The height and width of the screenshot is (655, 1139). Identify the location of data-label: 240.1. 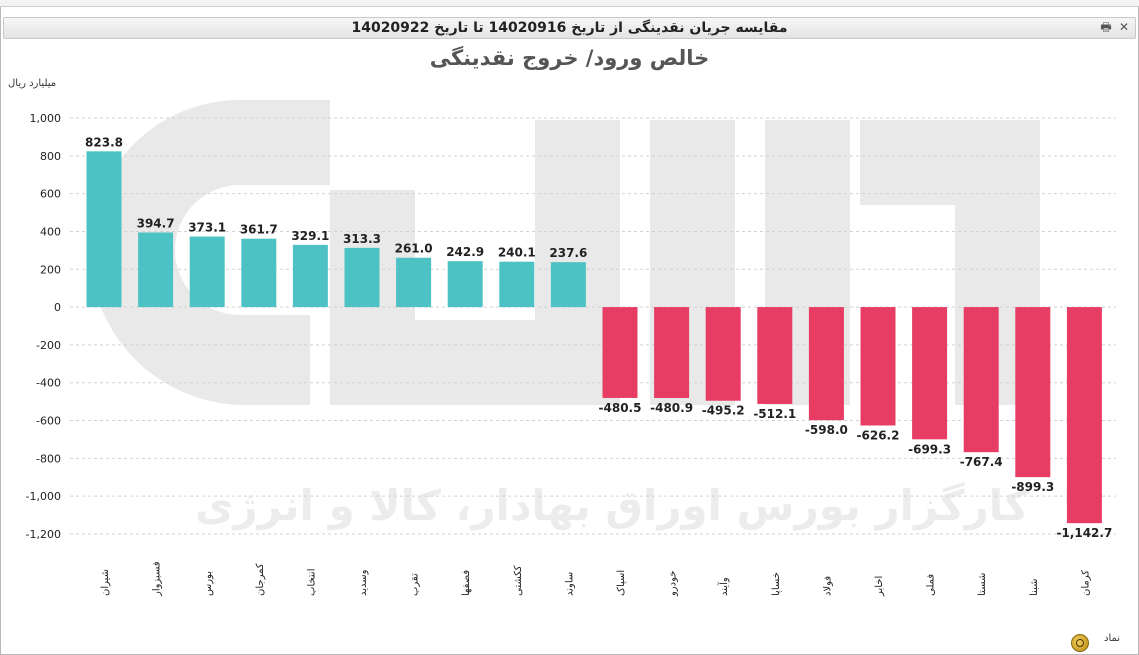
(517, 253).